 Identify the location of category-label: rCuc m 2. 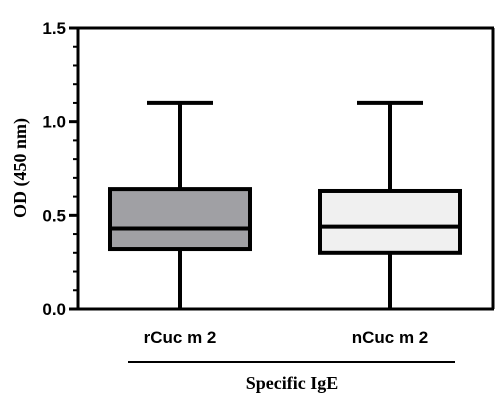
(180, 337).